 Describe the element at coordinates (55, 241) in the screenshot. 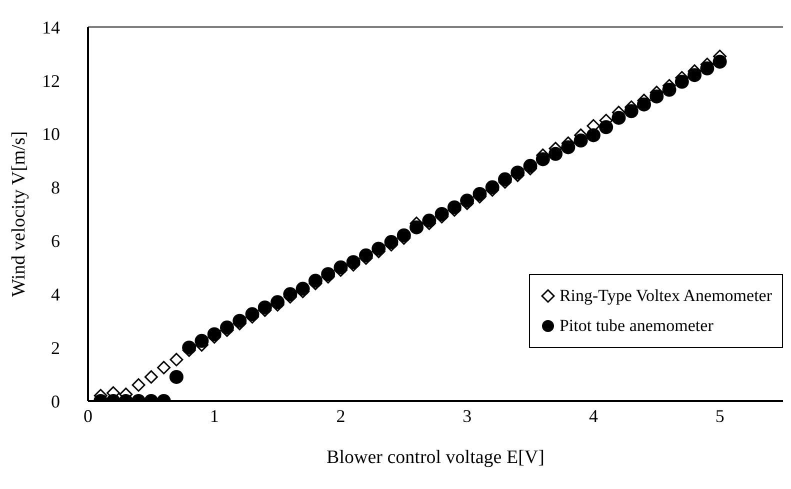

I see `y-tick-label: 6` at that location.